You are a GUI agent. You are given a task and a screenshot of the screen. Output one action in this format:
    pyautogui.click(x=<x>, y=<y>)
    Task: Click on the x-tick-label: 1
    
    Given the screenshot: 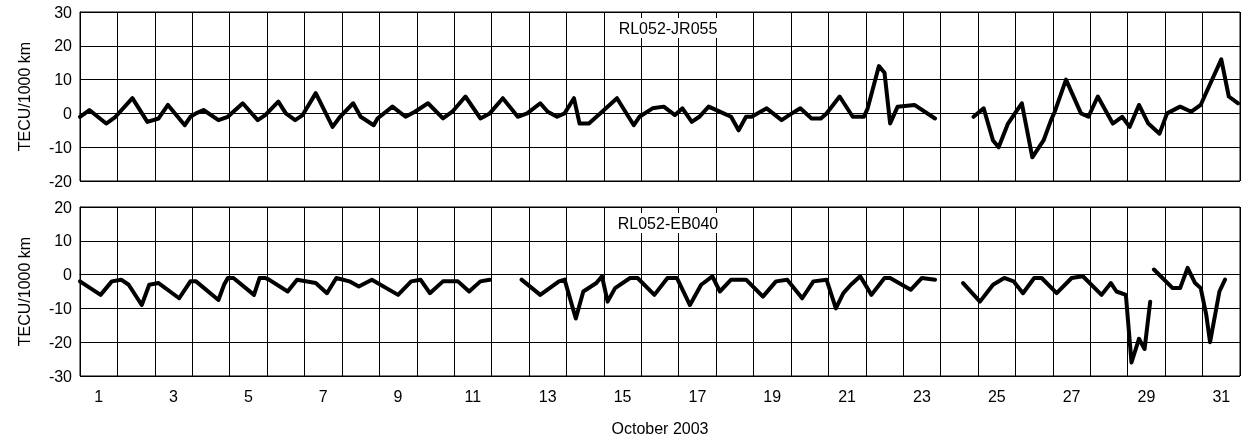 What is the action you would take?
    pyautogui.click(x=99, y=396)
    